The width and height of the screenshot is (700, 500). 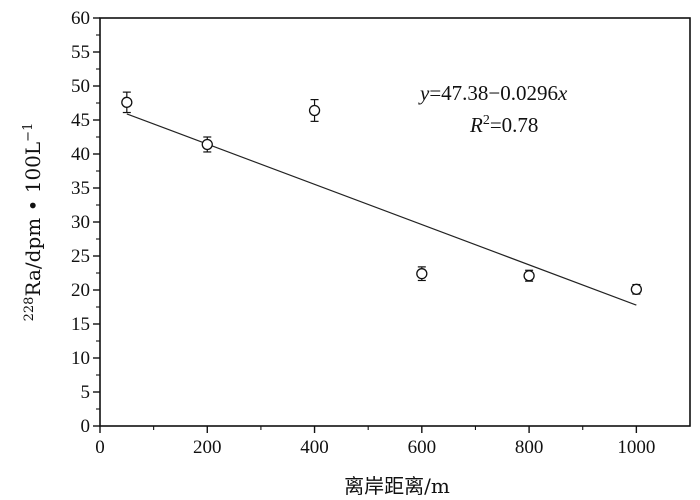 What do you see at coordinates (422, 447) in the screenshot?
I see `x-tick-label: 600` at bounding box center [422, 447].